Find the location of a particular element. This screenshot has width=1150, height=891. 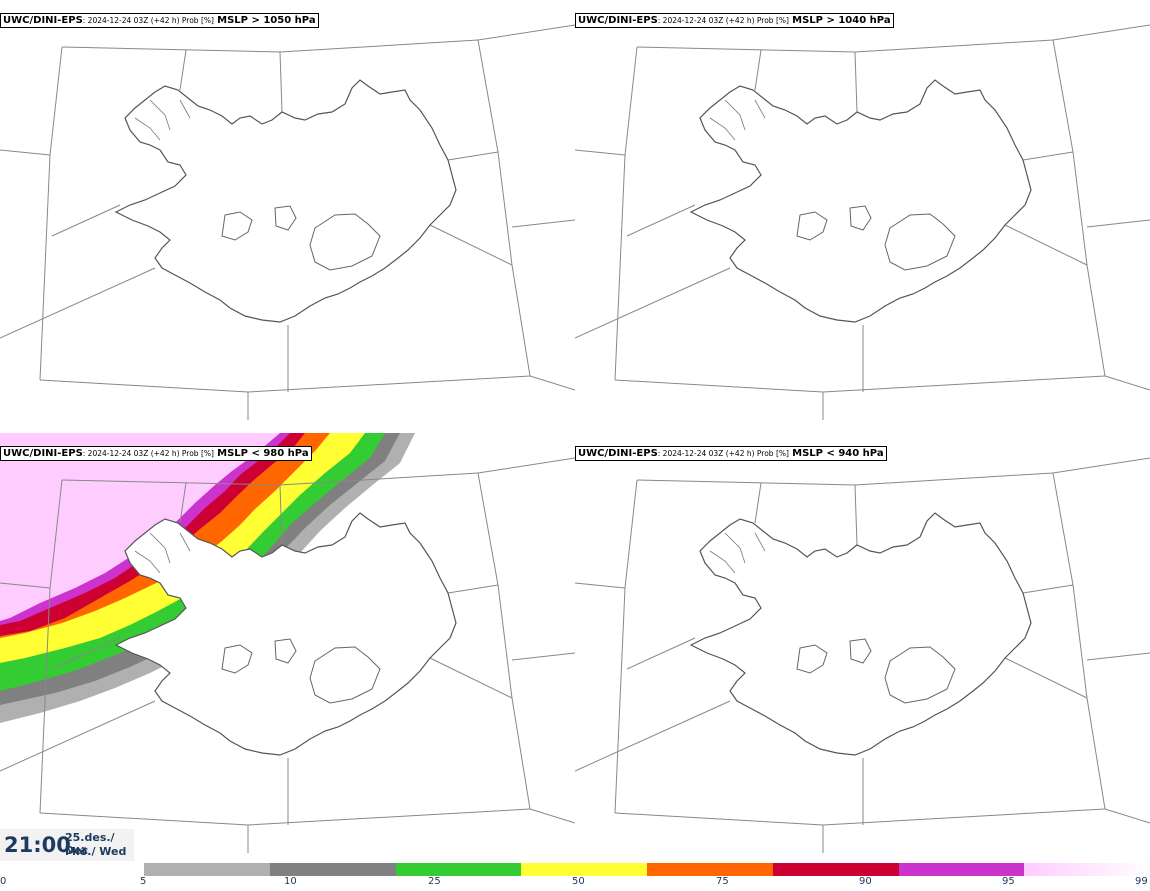

legend-tick-label: 99 is located at coordinates (1141, 881).